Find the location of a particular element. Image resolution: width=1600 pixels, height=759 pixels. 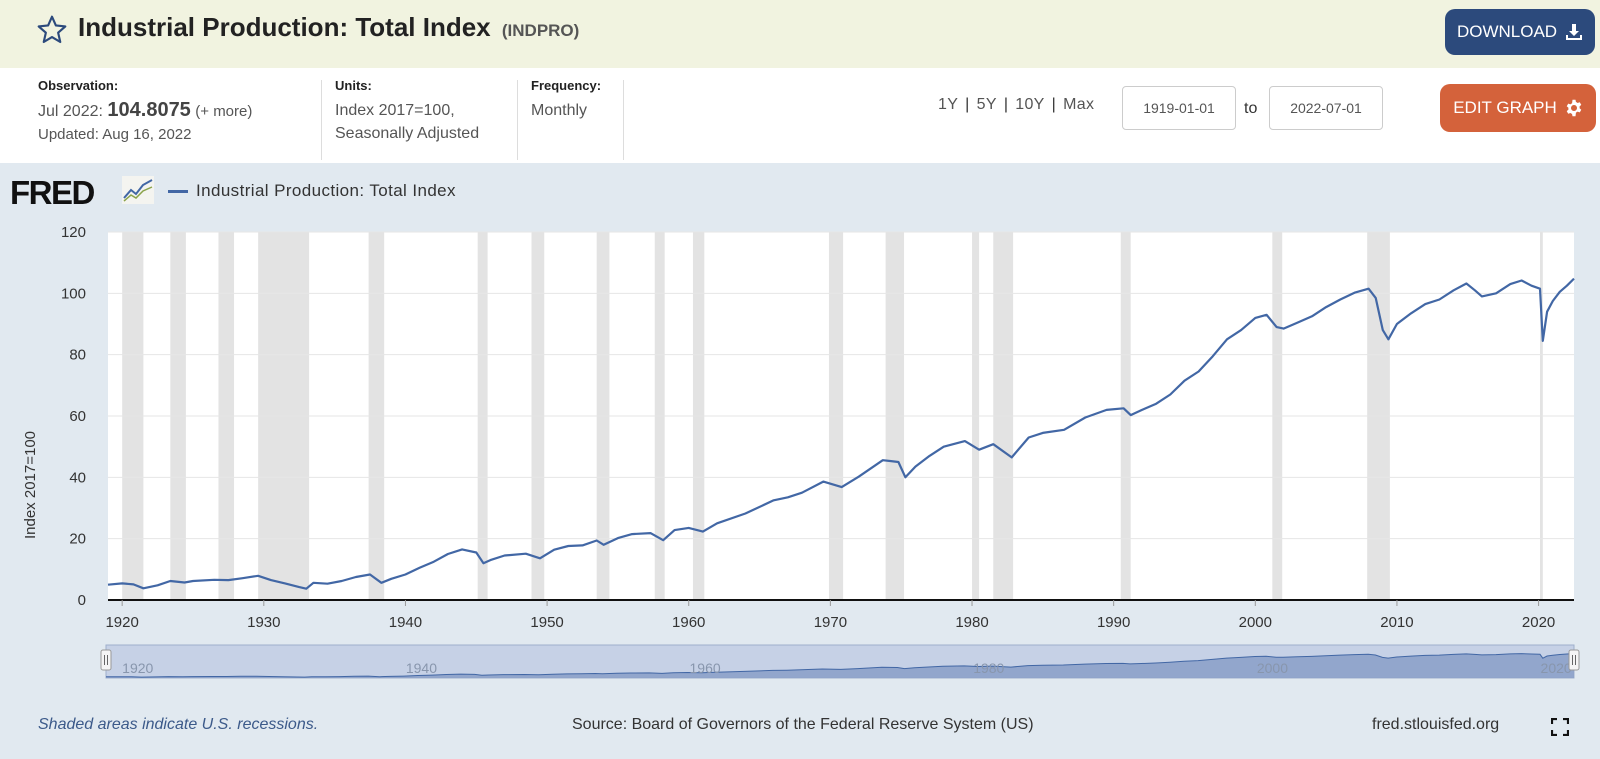

x-tick-label: 1990 is located at coordinates (1113, 622).